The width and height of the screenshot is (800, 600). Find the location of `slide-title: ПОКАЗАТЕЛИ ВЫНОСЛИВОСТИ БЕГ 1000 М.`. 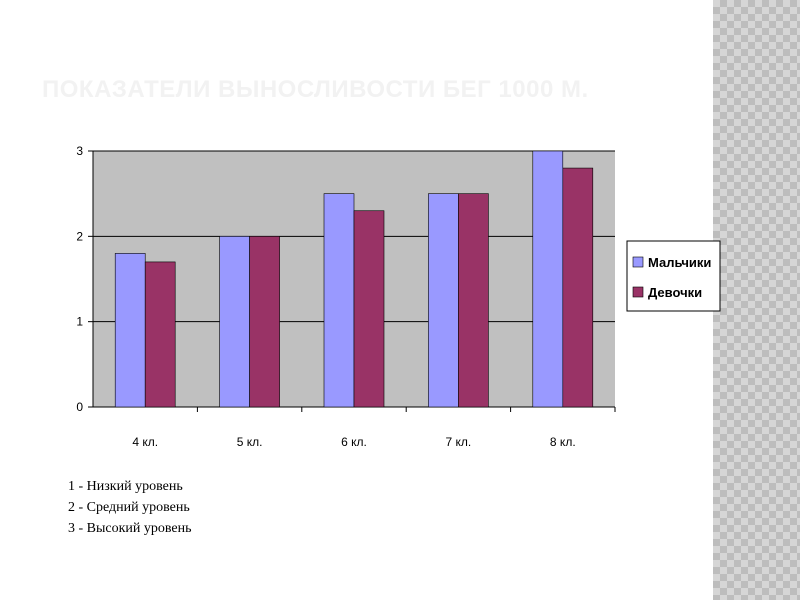

slide-title: ПОКАЗАТЕЛИ ВЫНОСЛИВОСТИ БЕГ 1000 М. is located at coordinates (315, 89).